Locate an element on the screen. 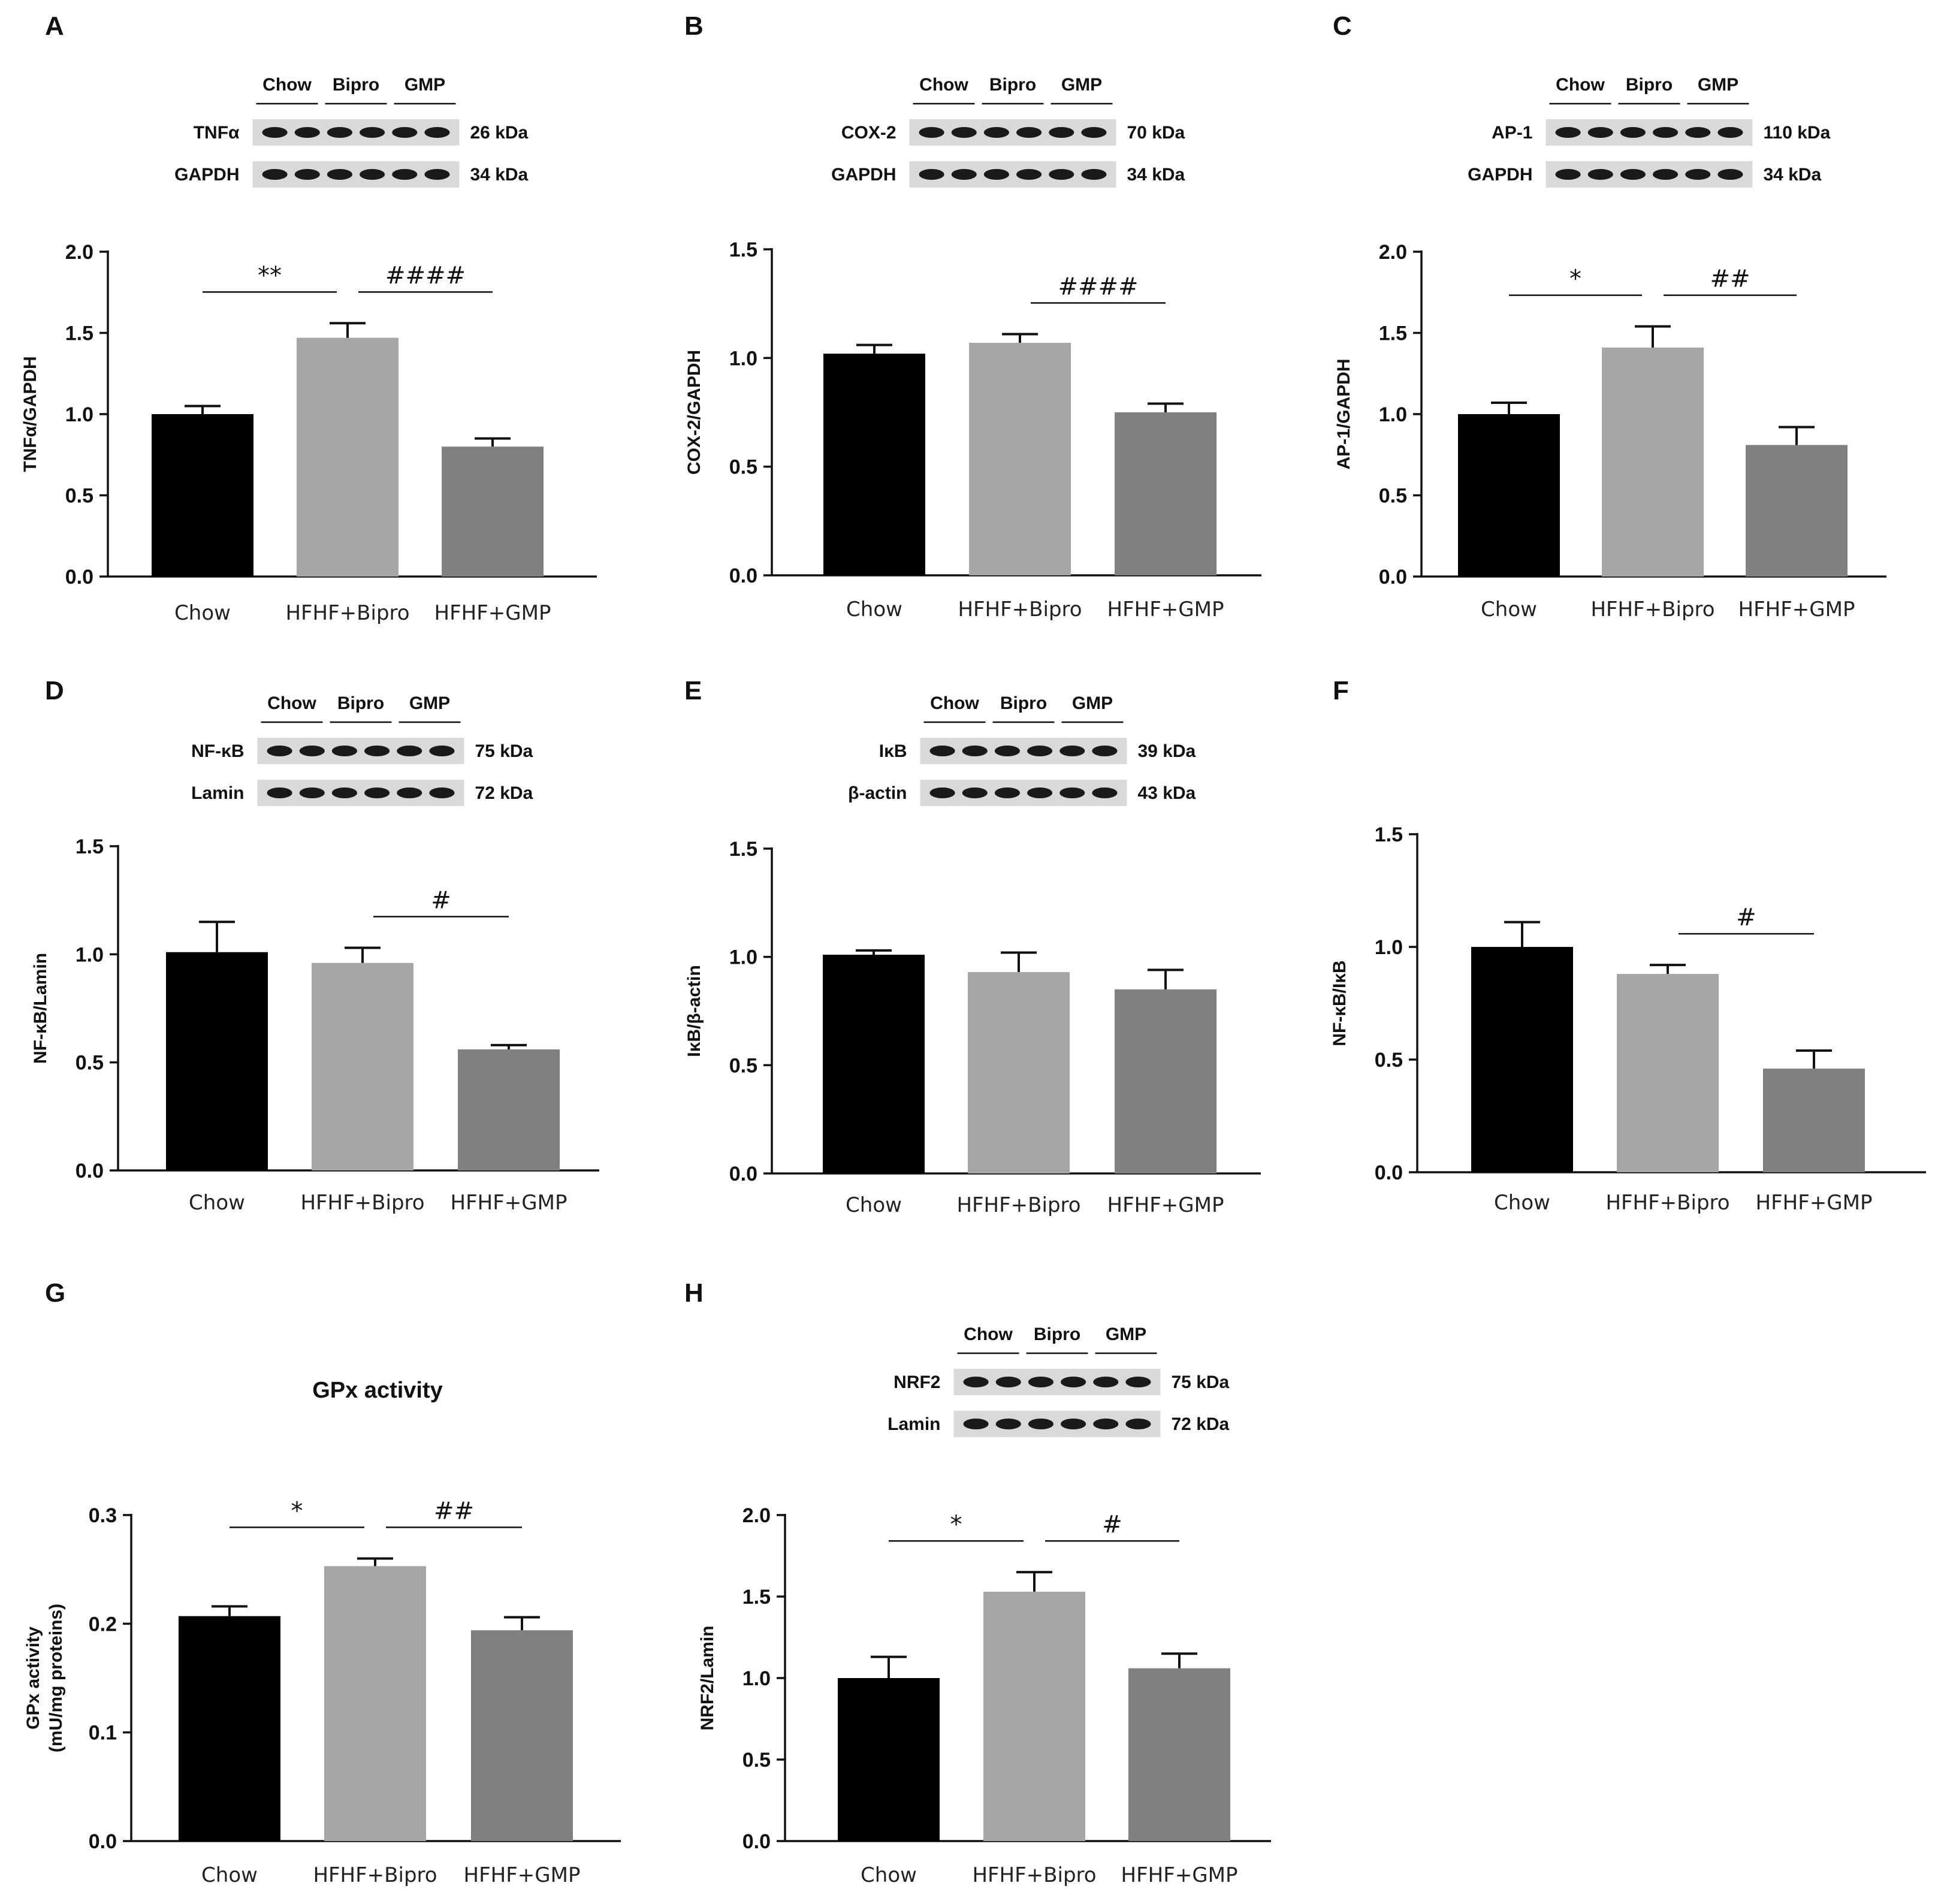 This screenshot has width=1938, height=1904. western-blot: Chow Bipro GMP COX-2 70 kDa GAPDH 34 kDa is located at coordinates (1008, 131).